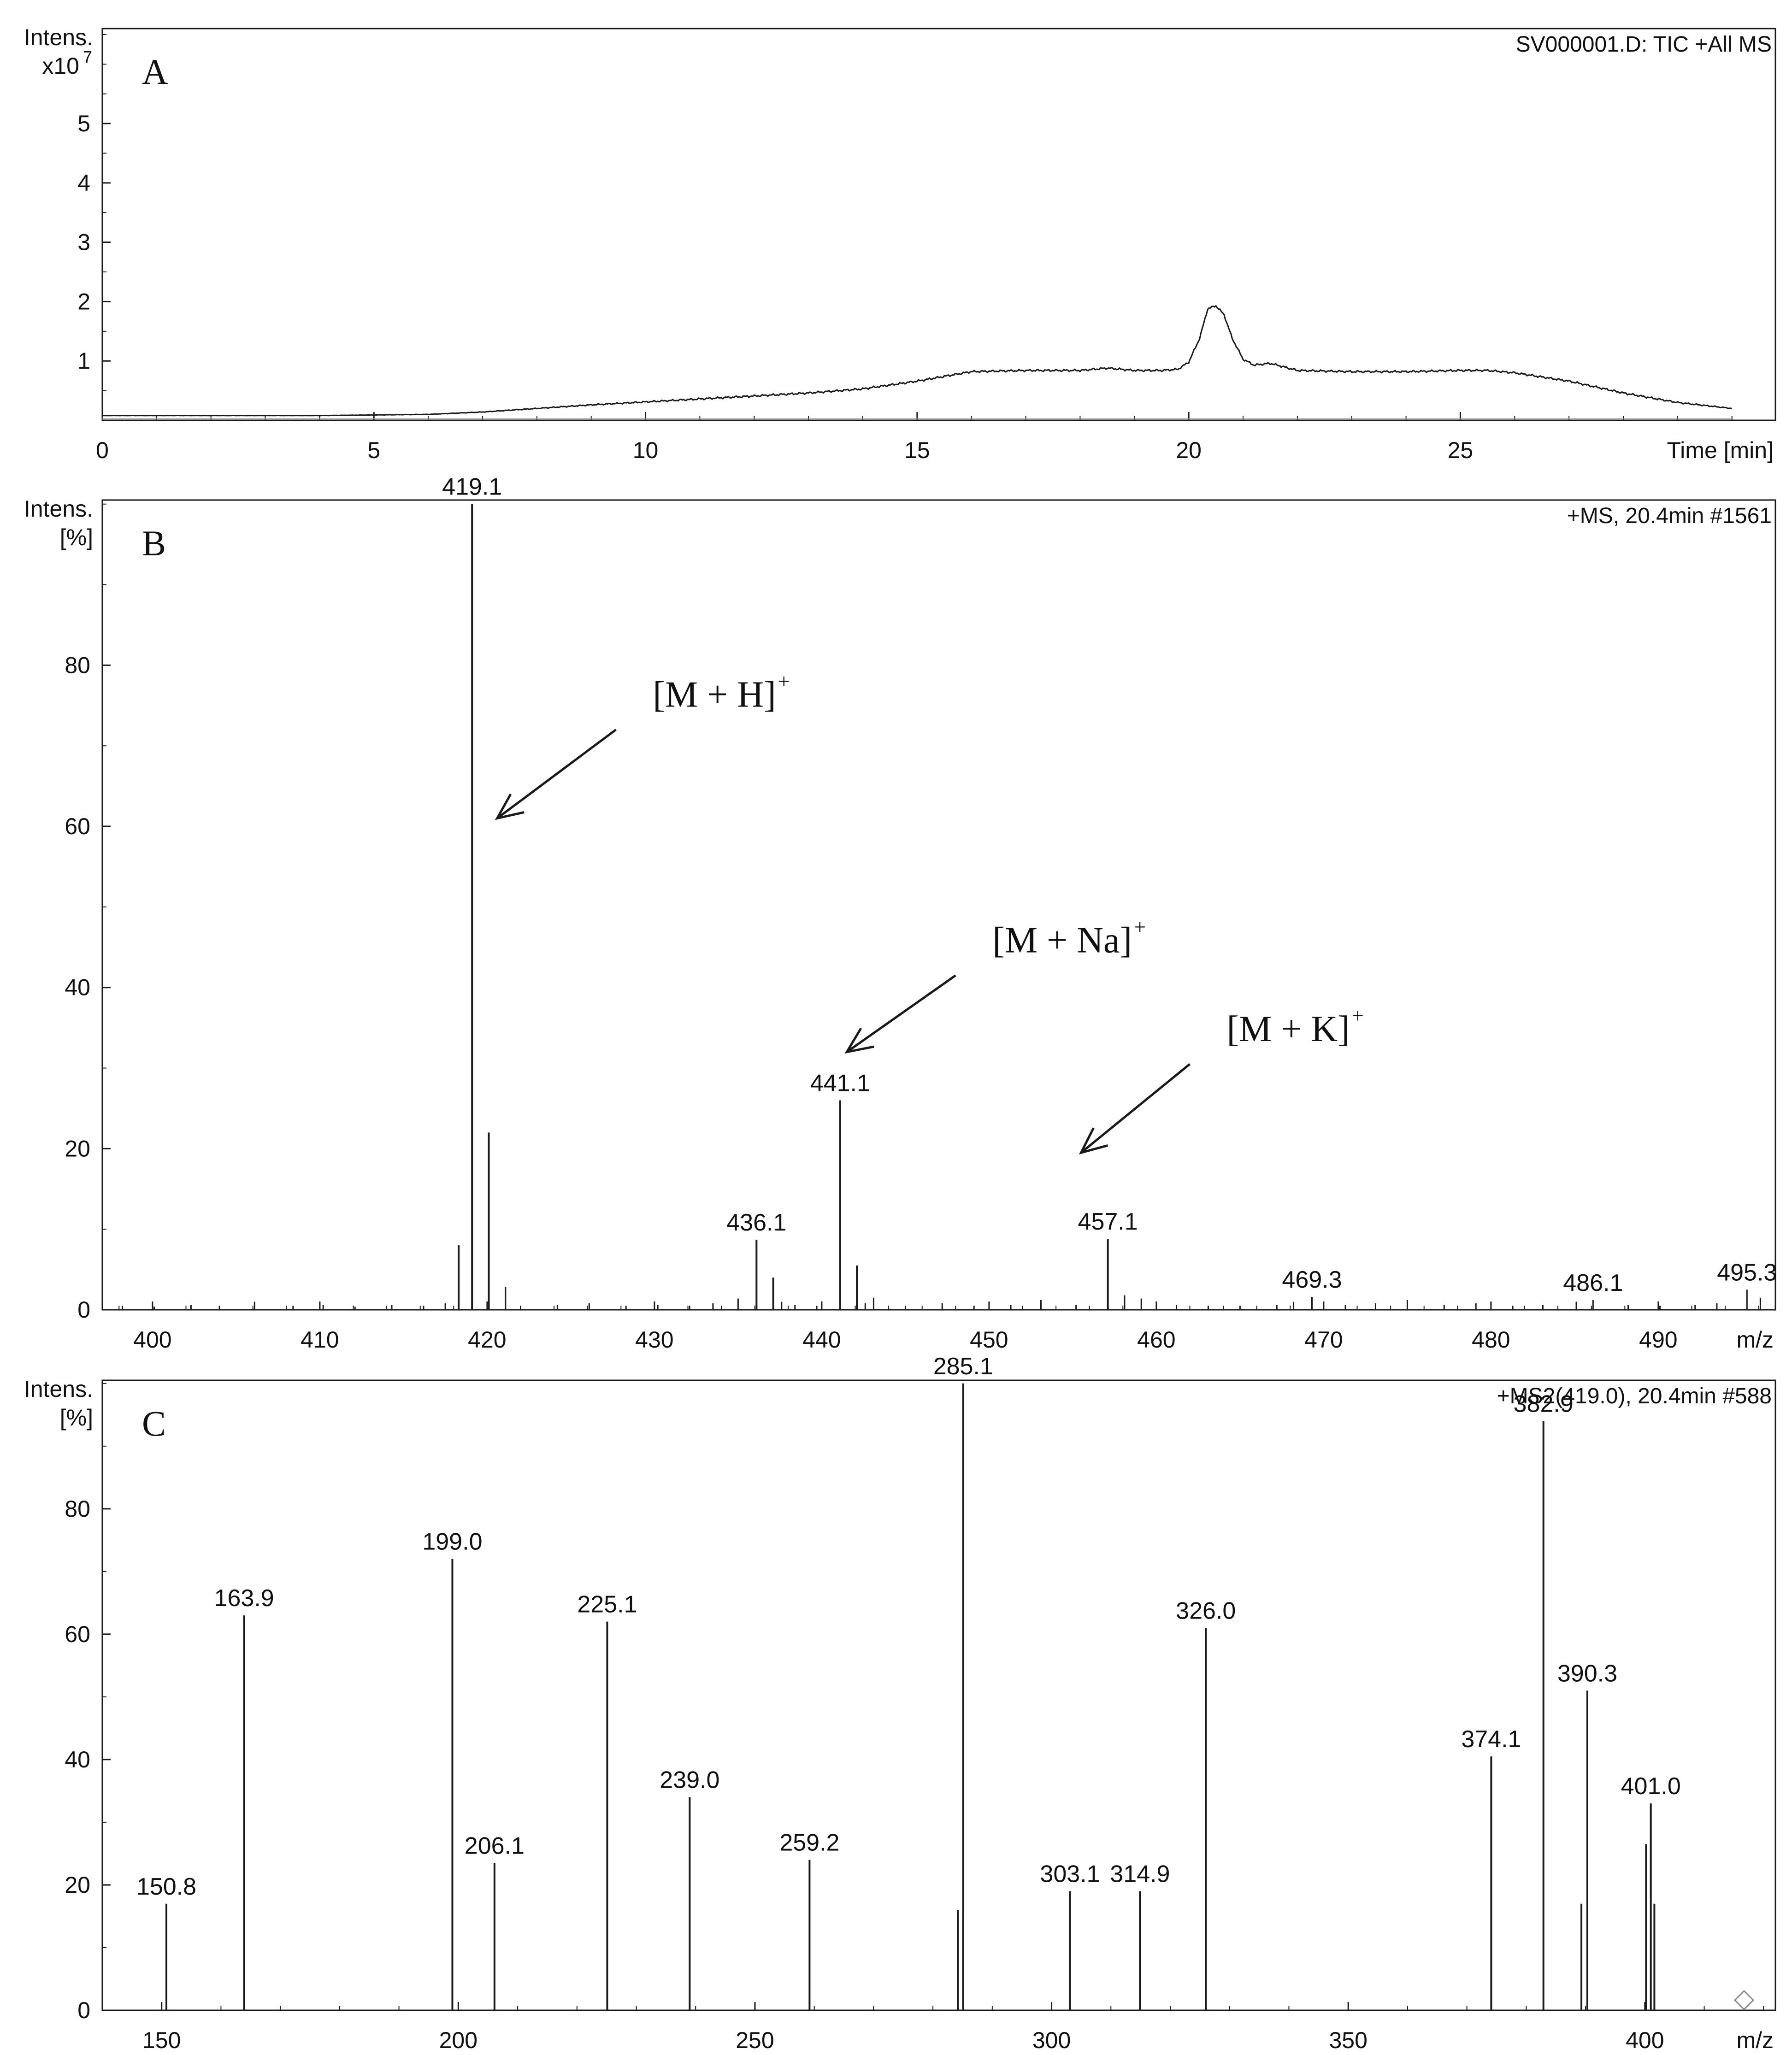 The width and height of the screenshot is (1792, 2055). I want to click on peak-label: 495.3, so click(1747, 1272).